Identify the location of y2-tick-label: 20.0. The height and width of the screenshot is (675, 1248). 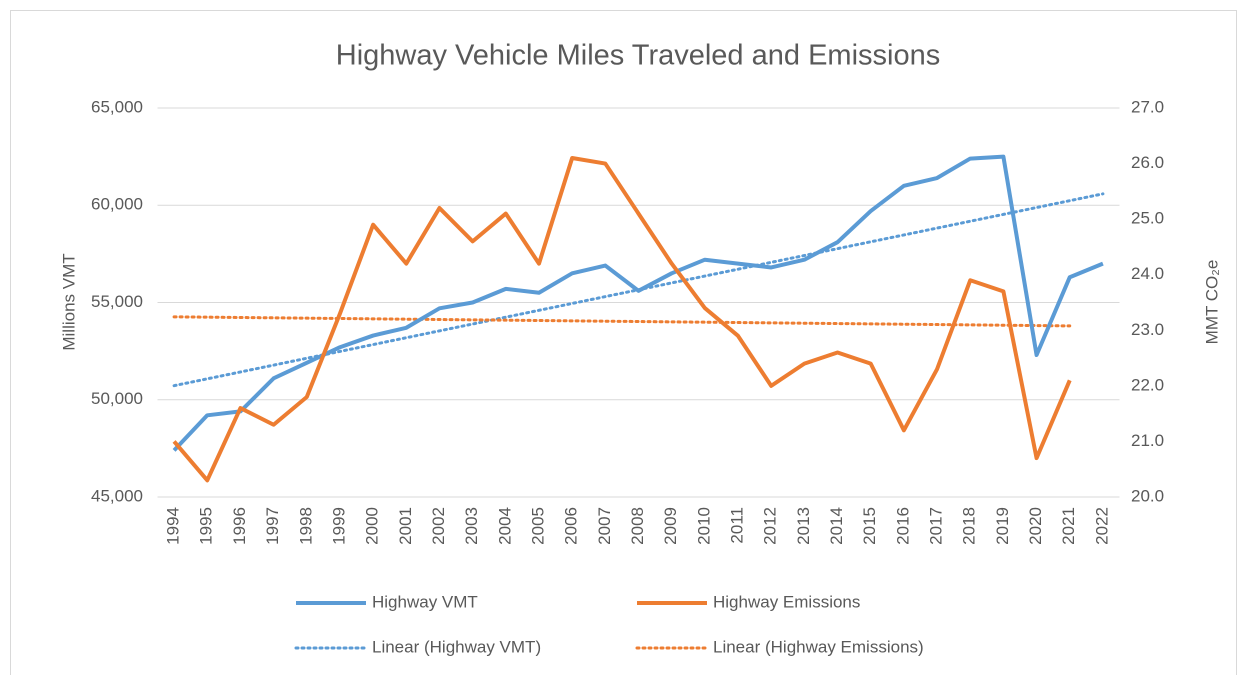
(1147, 495).